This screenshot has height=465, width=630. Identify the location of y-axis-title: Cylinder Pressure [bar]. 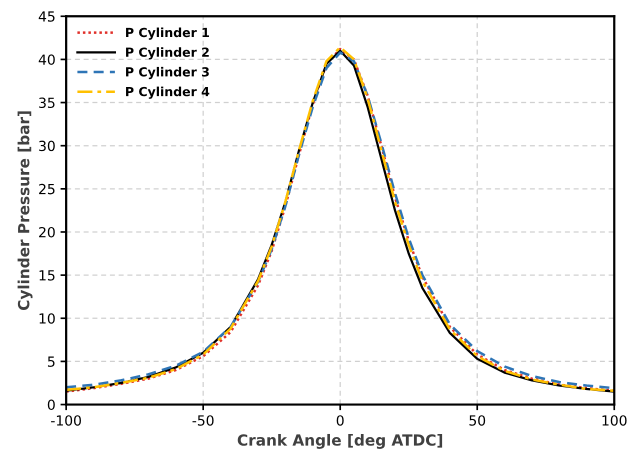
(25, 210).